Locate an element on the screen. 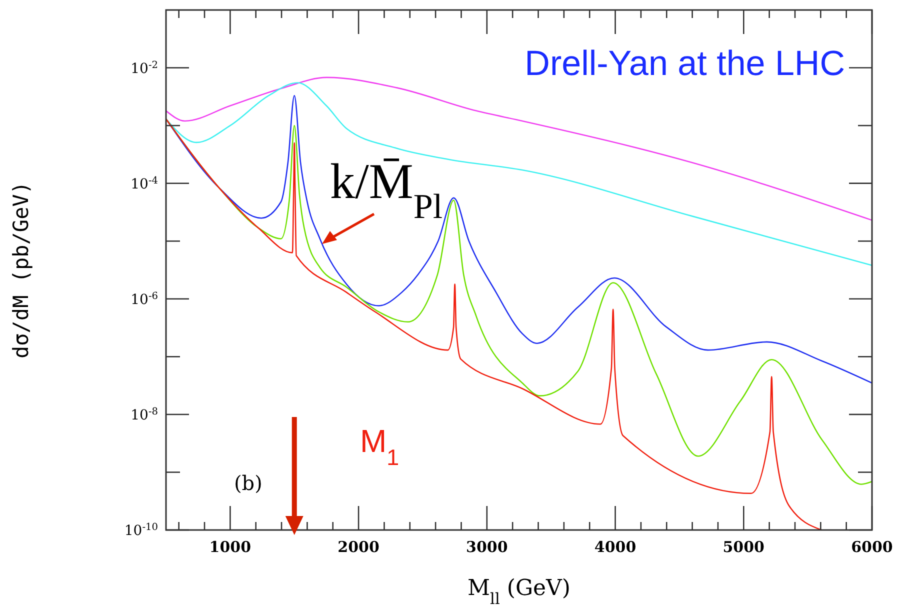  annotation: M$_{1}$ is located at coordinates (380, 446).